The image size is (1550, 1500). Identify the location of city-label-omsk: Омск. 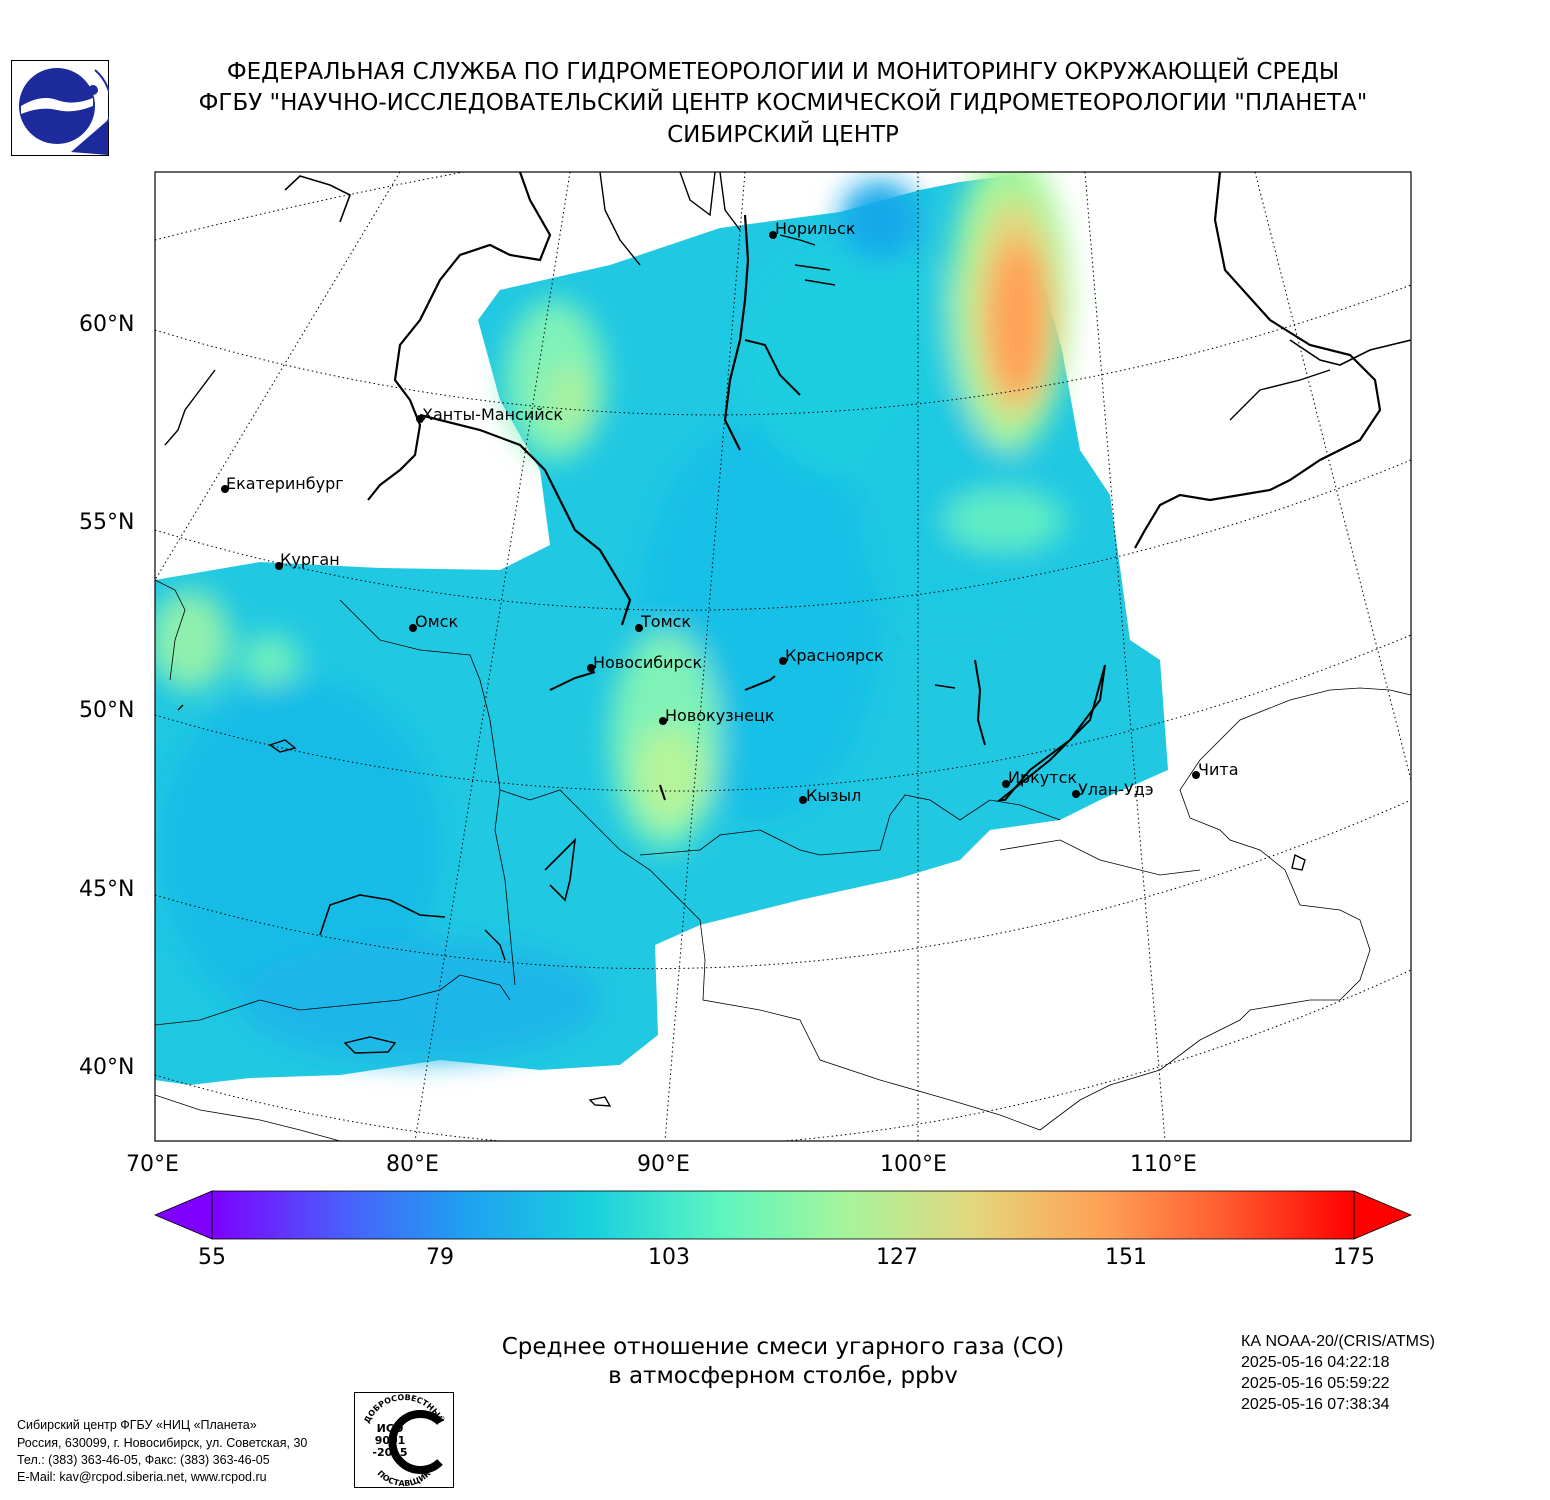
(437, 621).